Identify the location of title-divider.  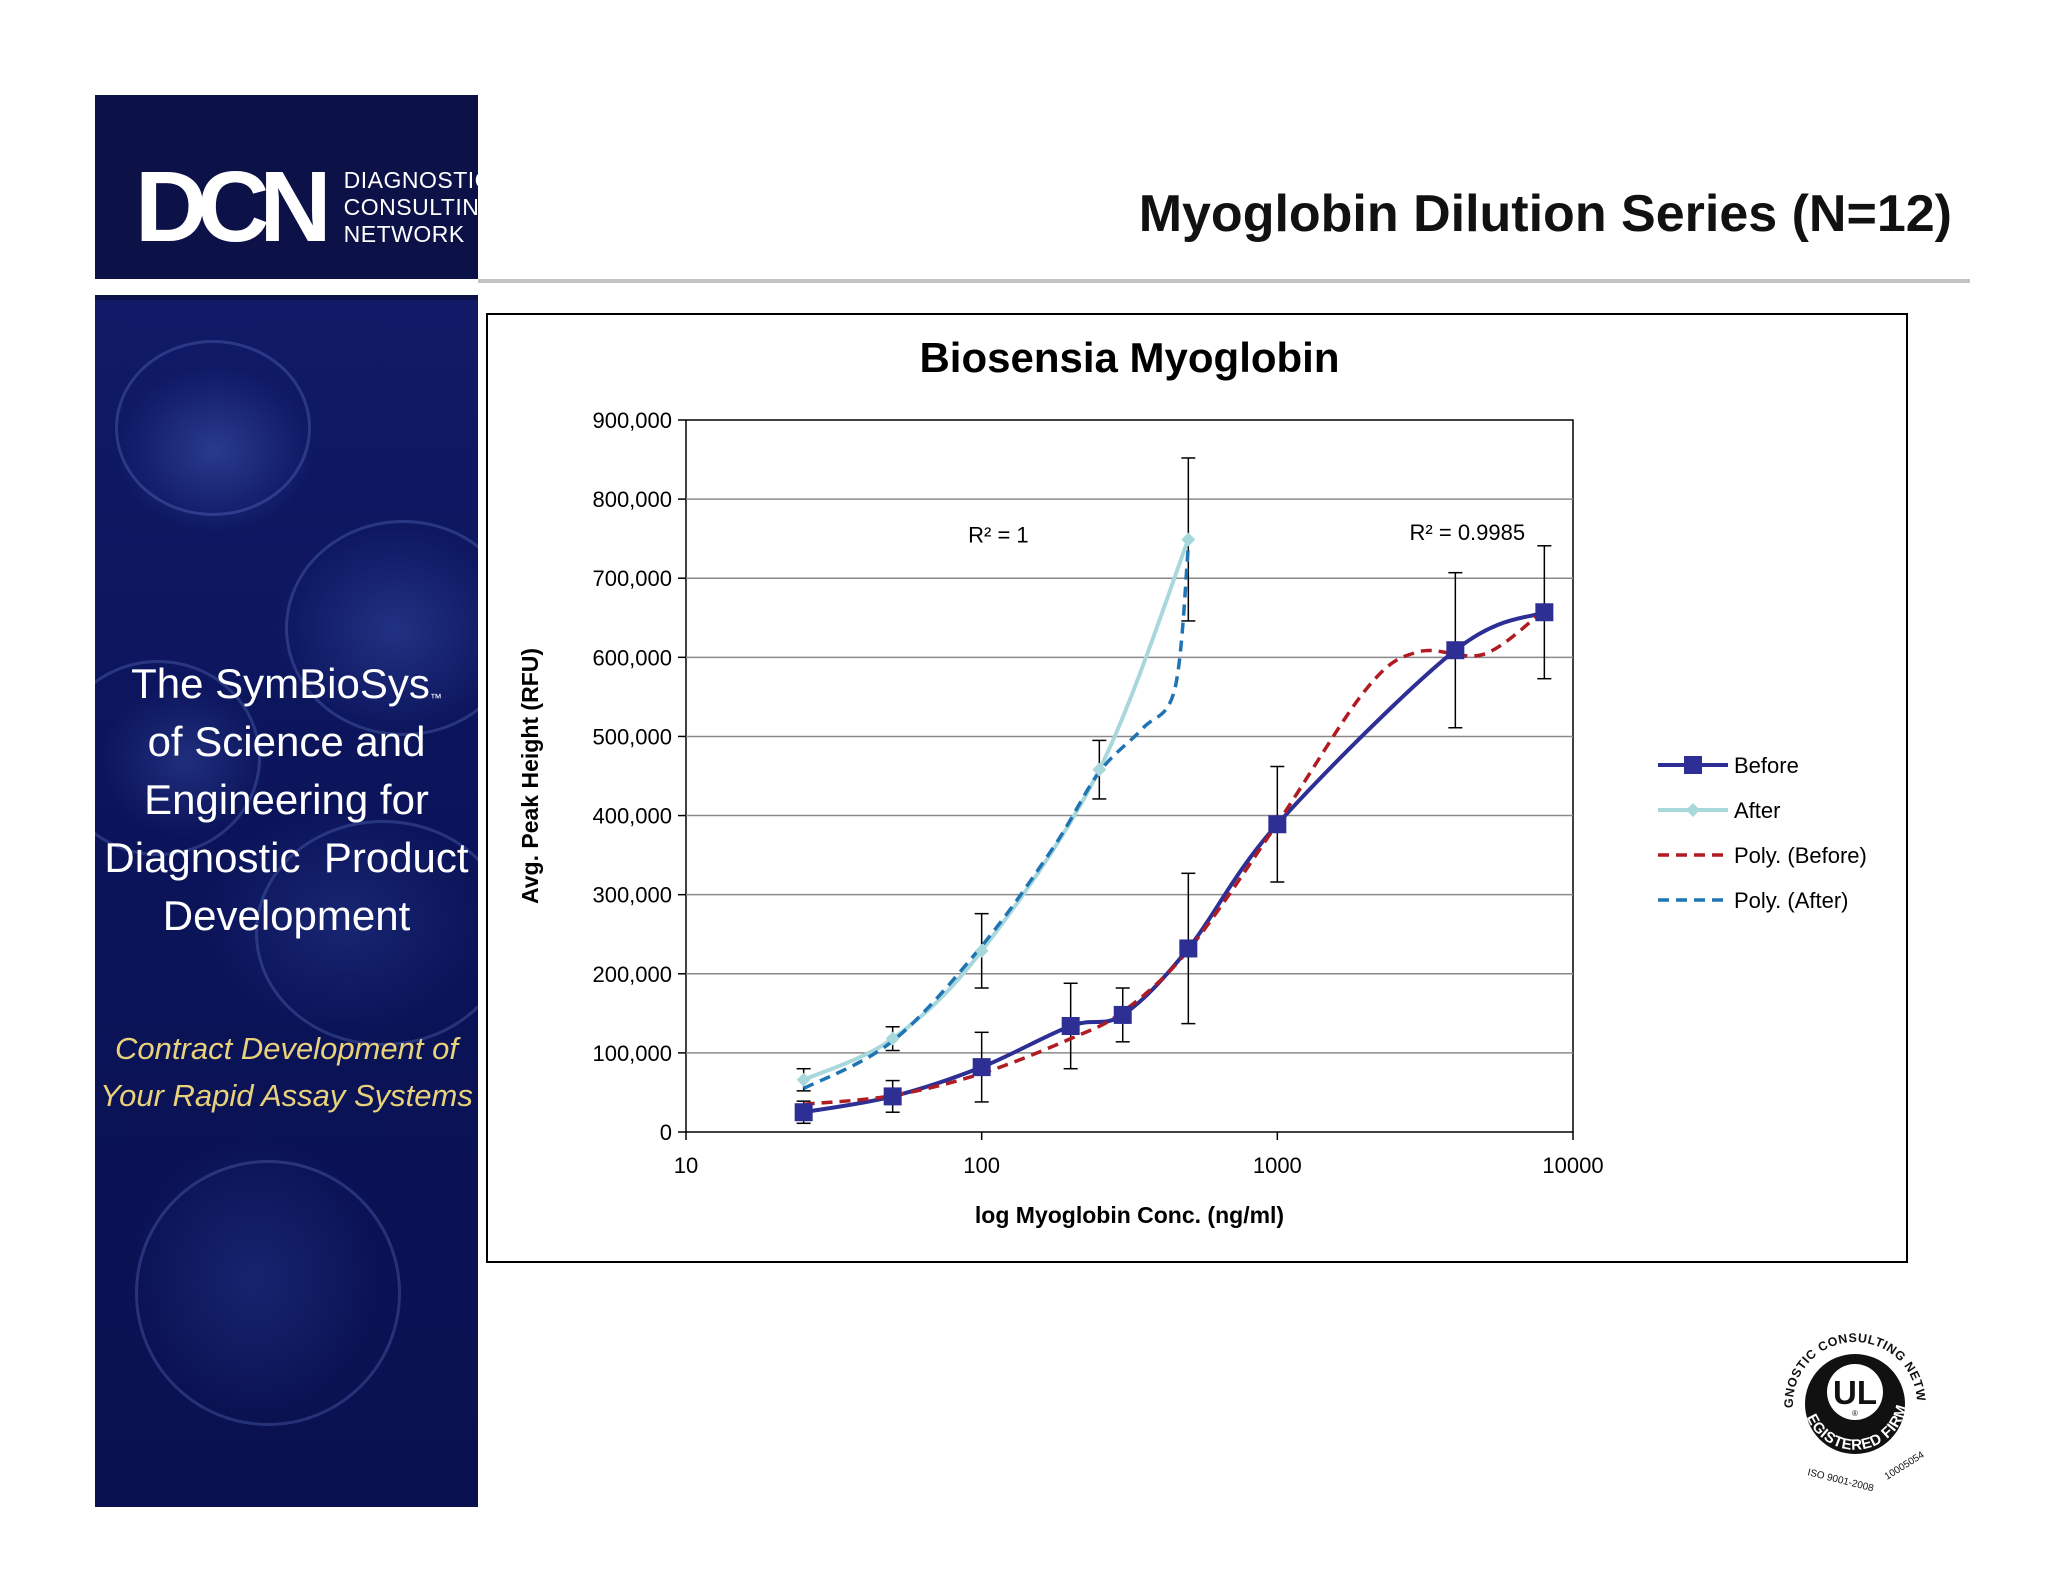
(1224, 281).